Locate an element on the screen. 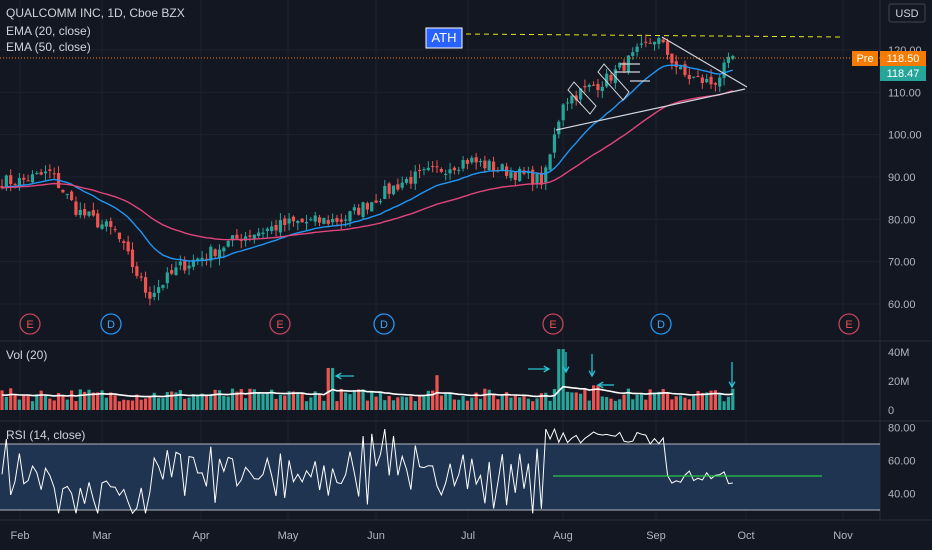  currency-button is located at coordinates (907, 13).